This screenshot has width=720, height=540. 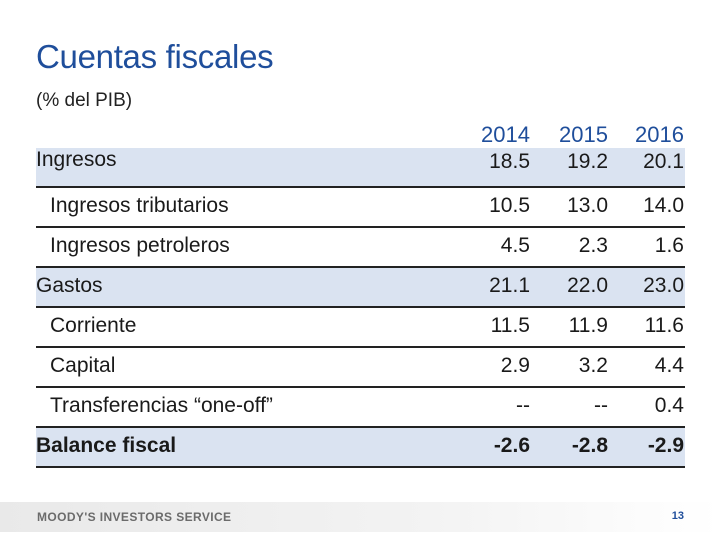 What do you see at coordinates (515, 245) in the screenshot?
I see `row-value-2014: 4.5` at bounding box center [515, 245].